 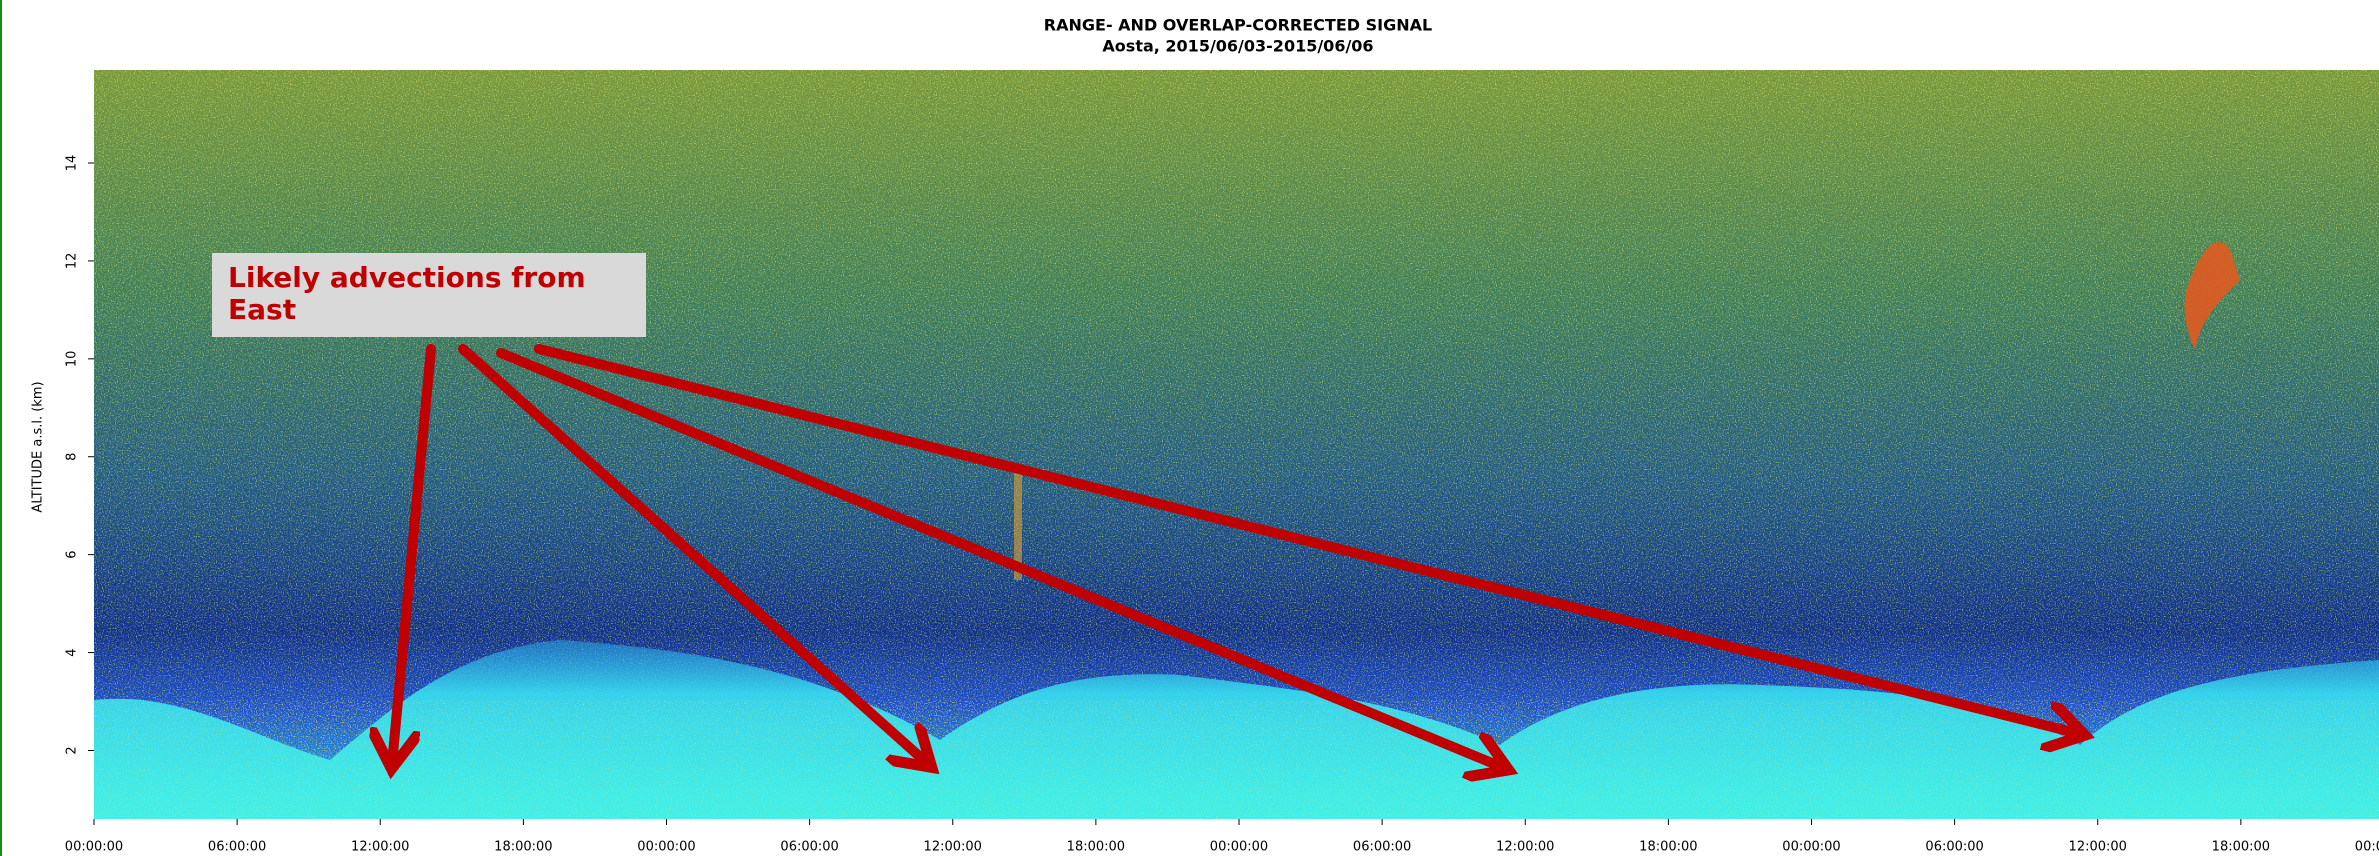 I want to click on y-tick-label: 14, so click(x=72, y=163).